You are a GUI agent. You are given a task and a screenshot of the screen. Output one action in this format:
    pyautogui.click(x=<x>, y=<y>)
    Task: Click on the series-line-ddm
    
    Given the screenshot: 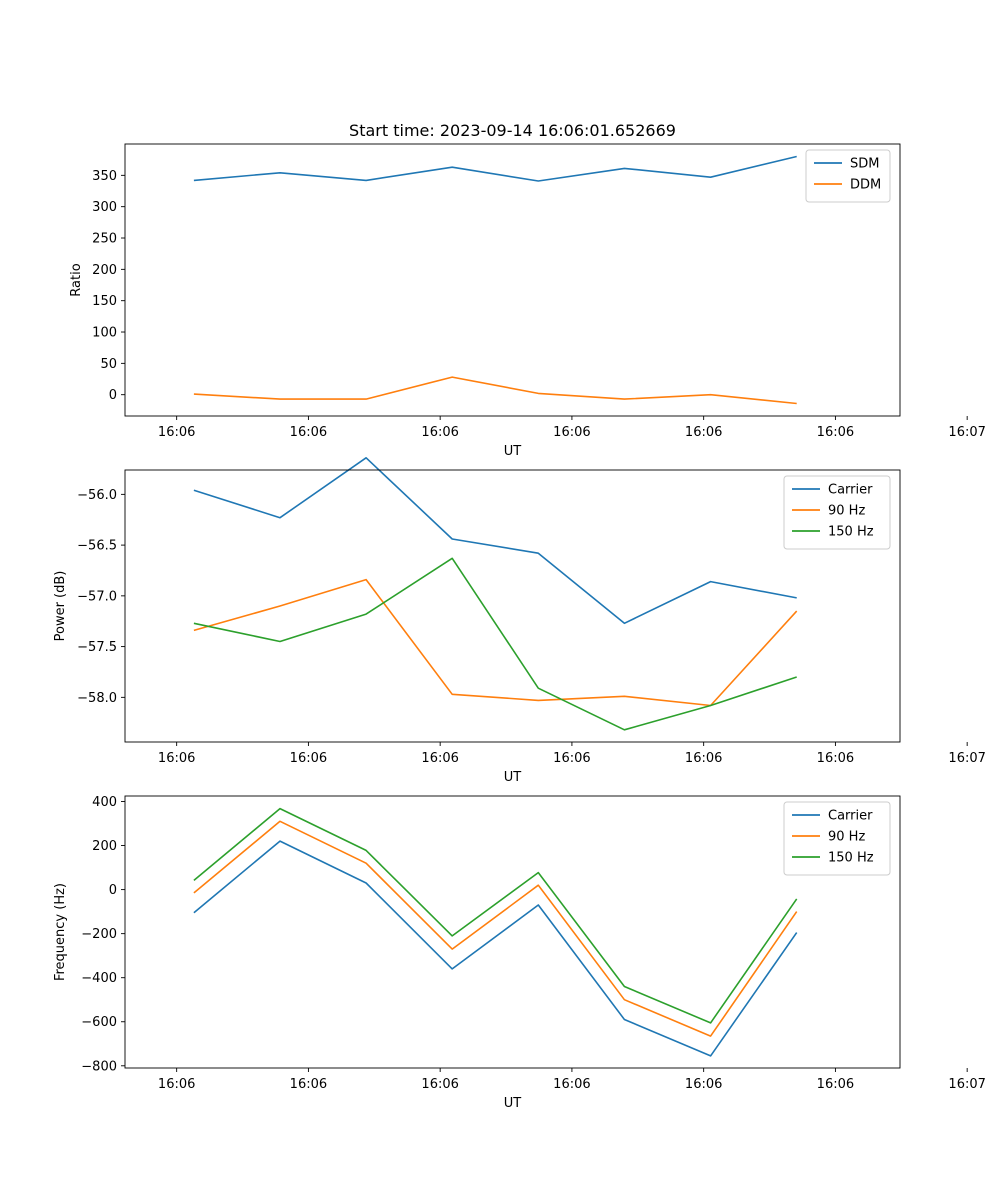 What is the action you would take?
    pyautogui.click(x=495, y=390)
    